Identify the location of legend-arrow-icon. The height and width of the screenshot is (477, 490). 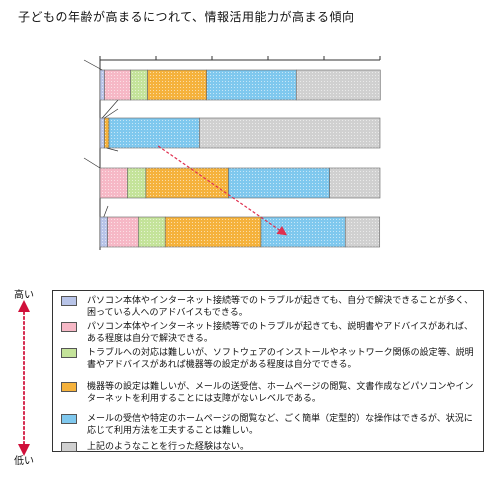
(24, 378).